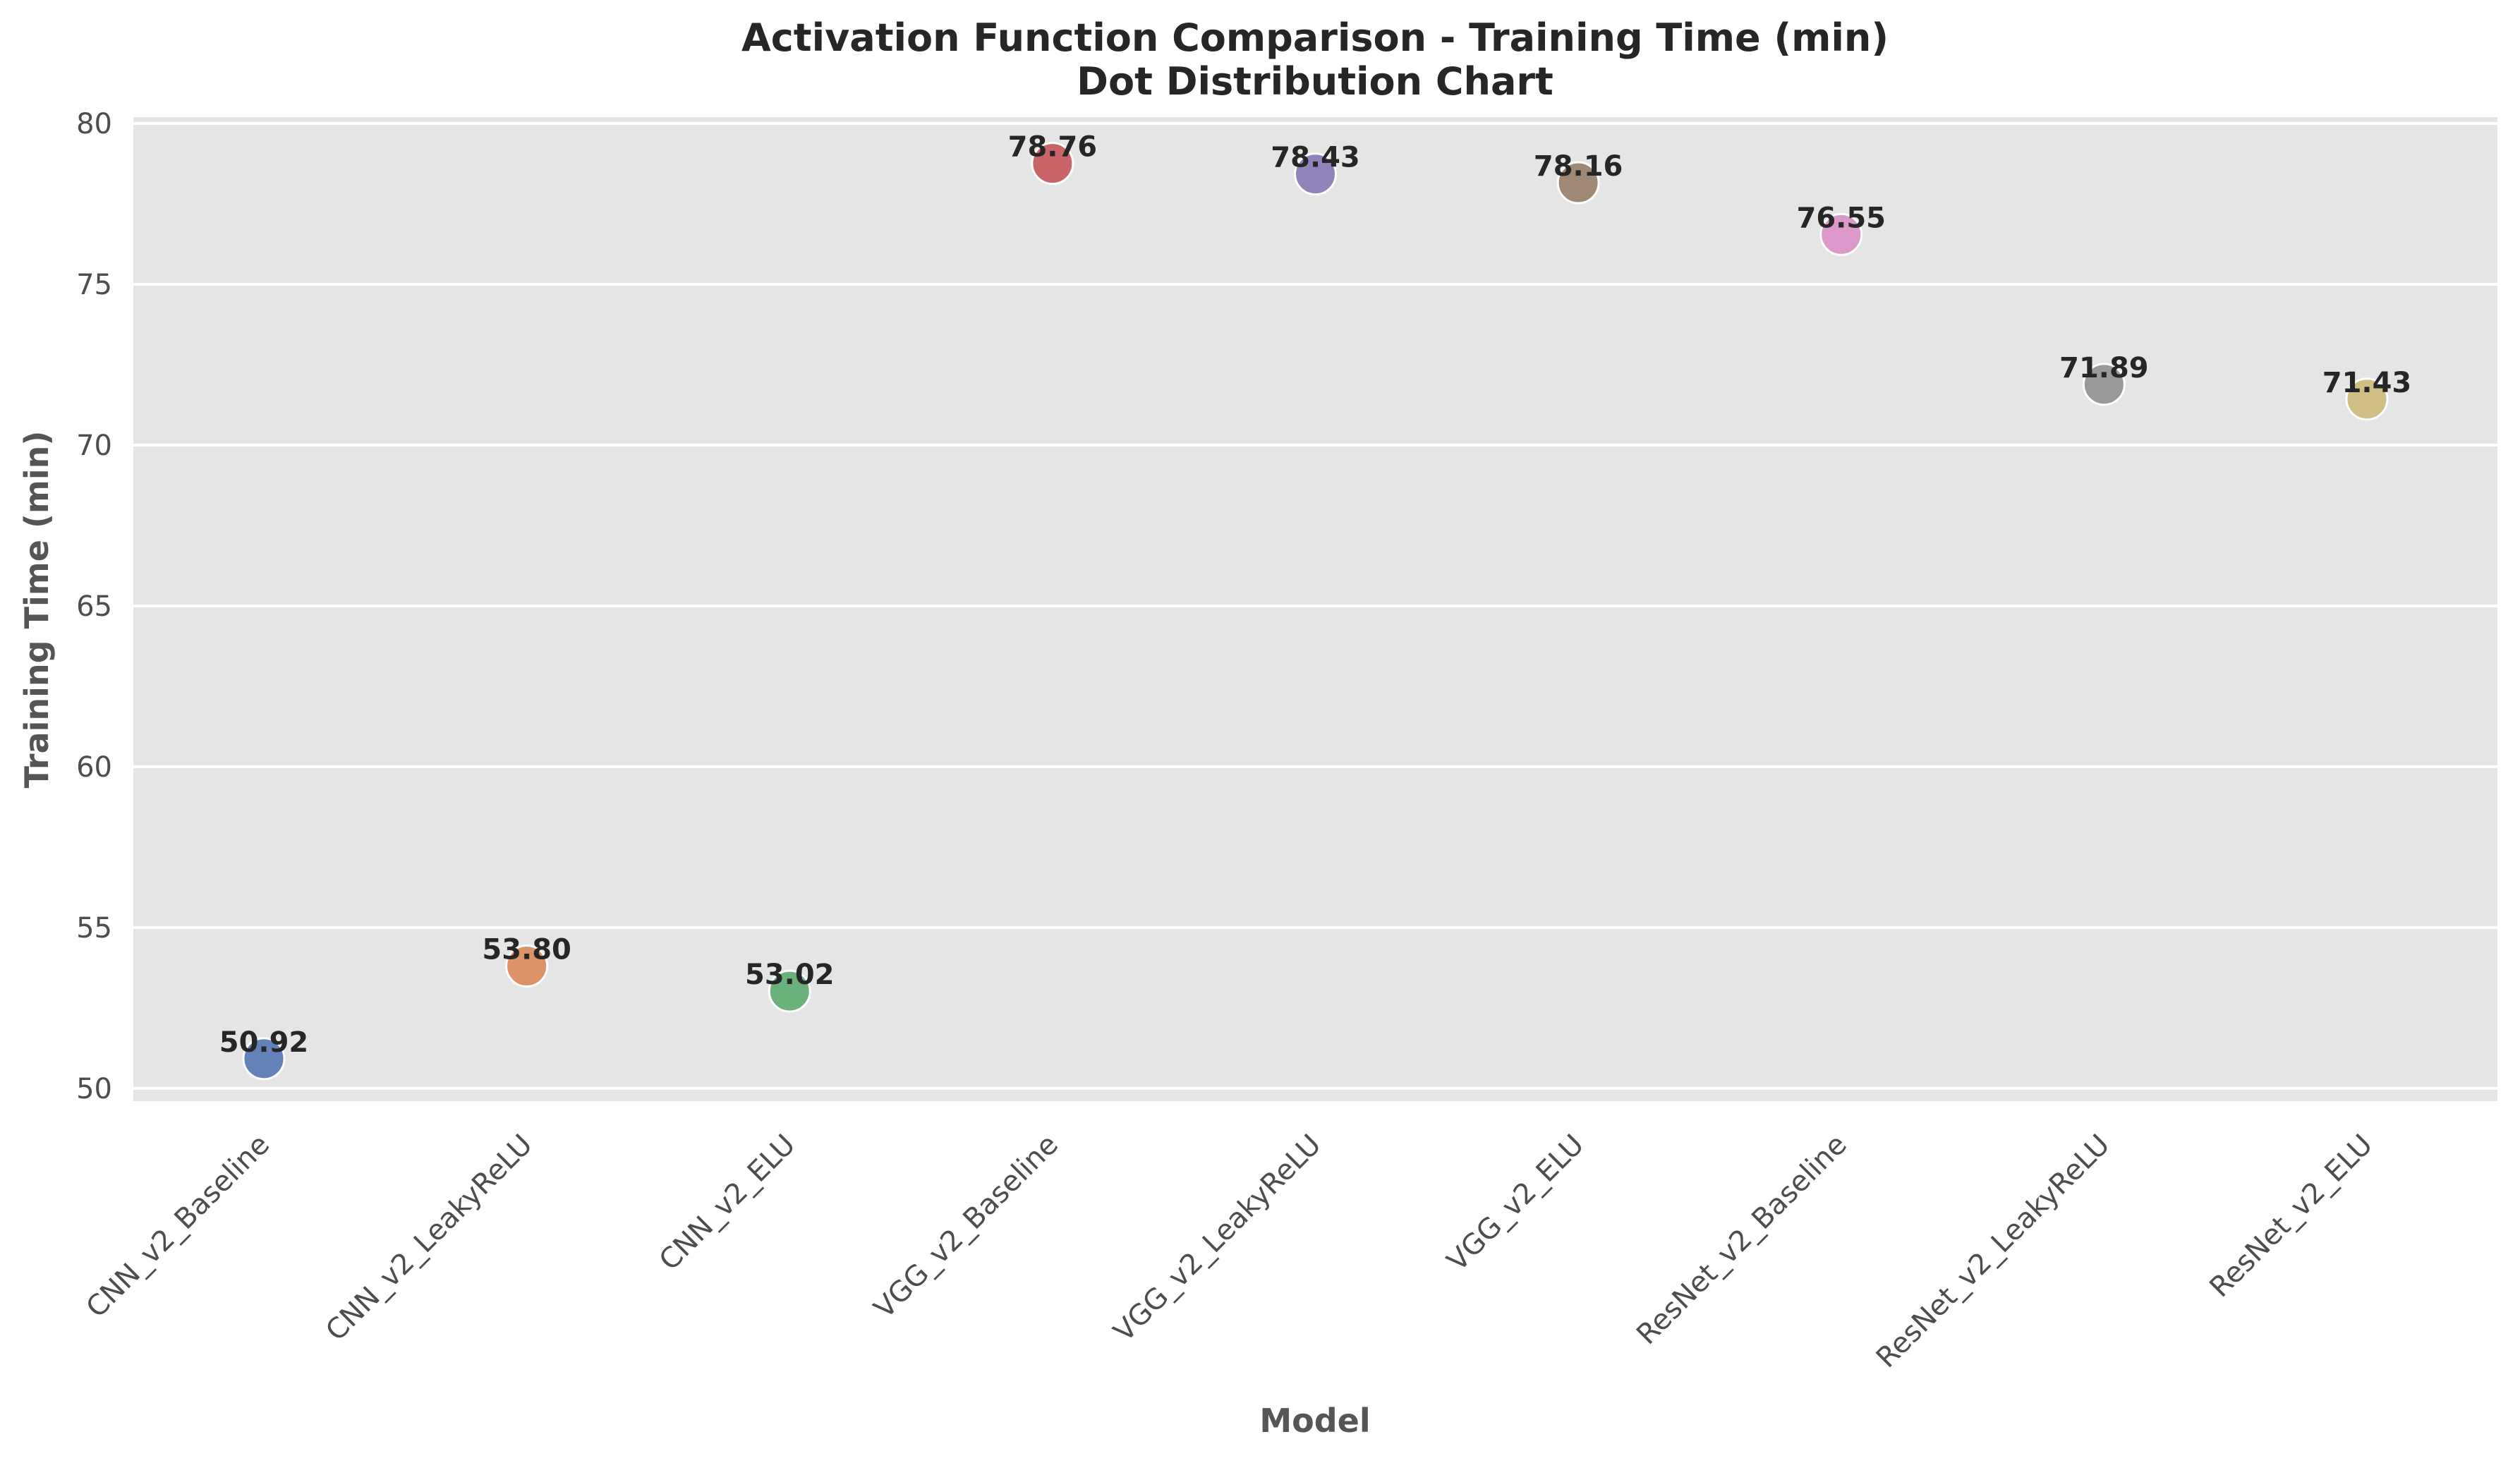 The width and height of the screenshot is (2520, 1463). I want to click on y-tick-label: 60, so click(94, 767).